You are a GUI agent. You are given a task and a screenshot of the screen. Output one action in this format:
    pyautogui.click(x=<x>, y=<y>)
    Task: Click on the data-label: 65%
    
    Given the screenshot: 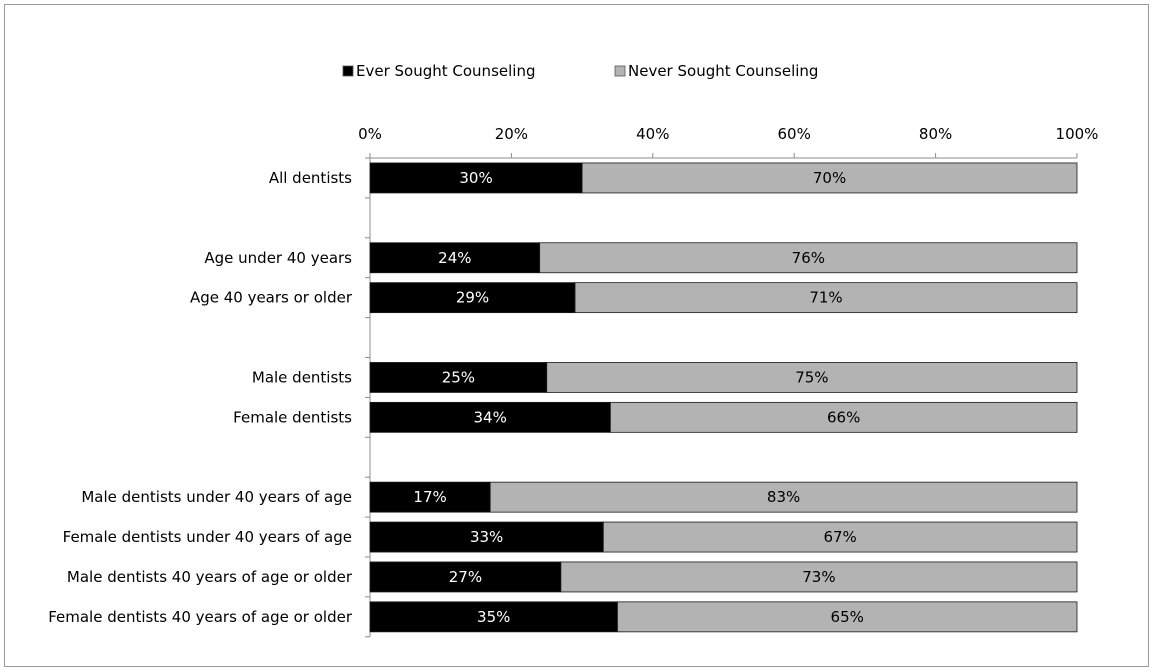 What is the action you would take?
    pyautogui.click(x=847, y=617)
    